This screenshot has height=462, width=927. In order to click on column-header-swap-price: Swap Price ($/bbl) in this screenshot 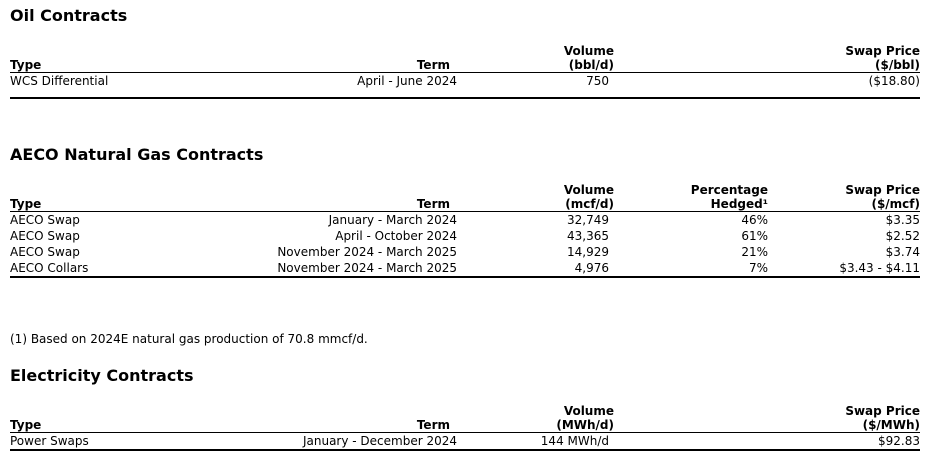, I will do `click(767, 58)`.